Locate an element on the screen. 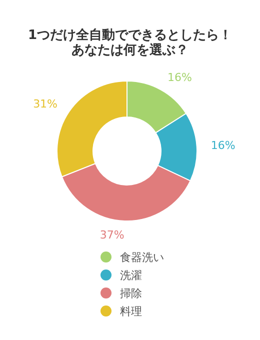 This screenshot has width=260, height=340. legend-label: 掃除 is located at coordinates (131, 293).